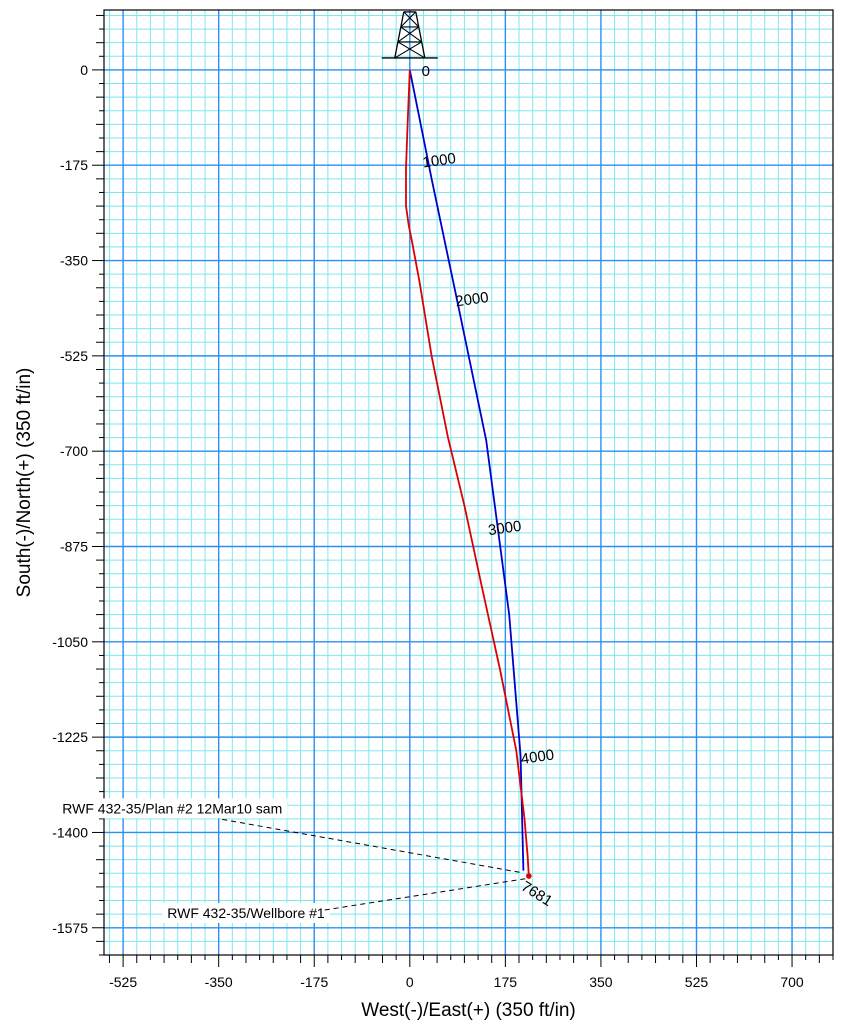  I want to click on x-tick-label: 700, so click(792, 982).